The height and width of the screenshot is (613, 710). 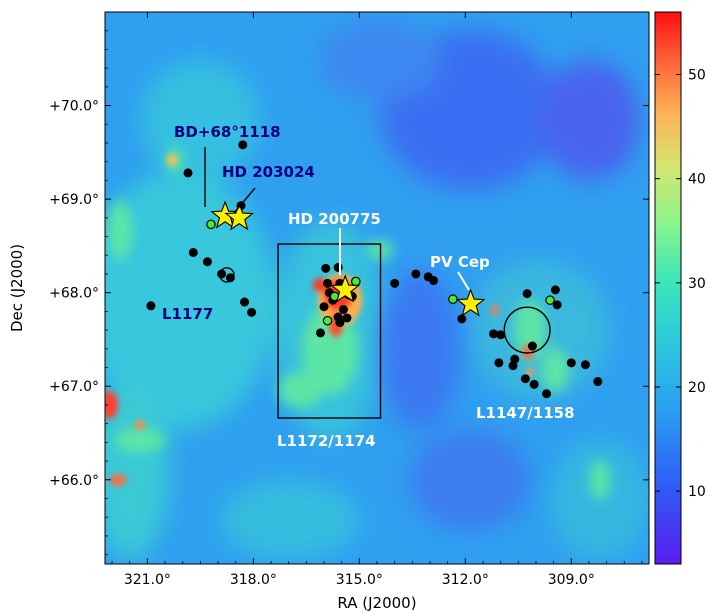 What do you see at coordinates (527, 330) in the screenshot?
I see `l1147-1158-circle` at bounding box center [527, 330].